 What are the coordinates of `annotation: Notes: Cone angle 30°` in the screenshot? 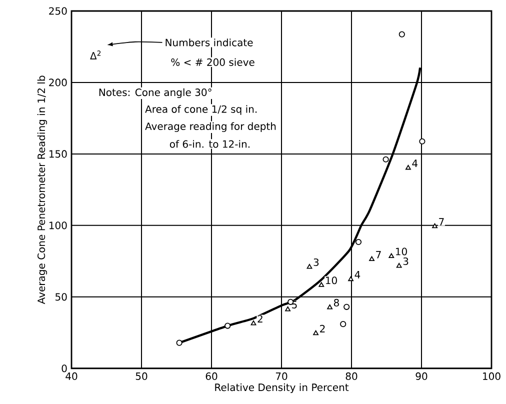 It's located at (155, 93).